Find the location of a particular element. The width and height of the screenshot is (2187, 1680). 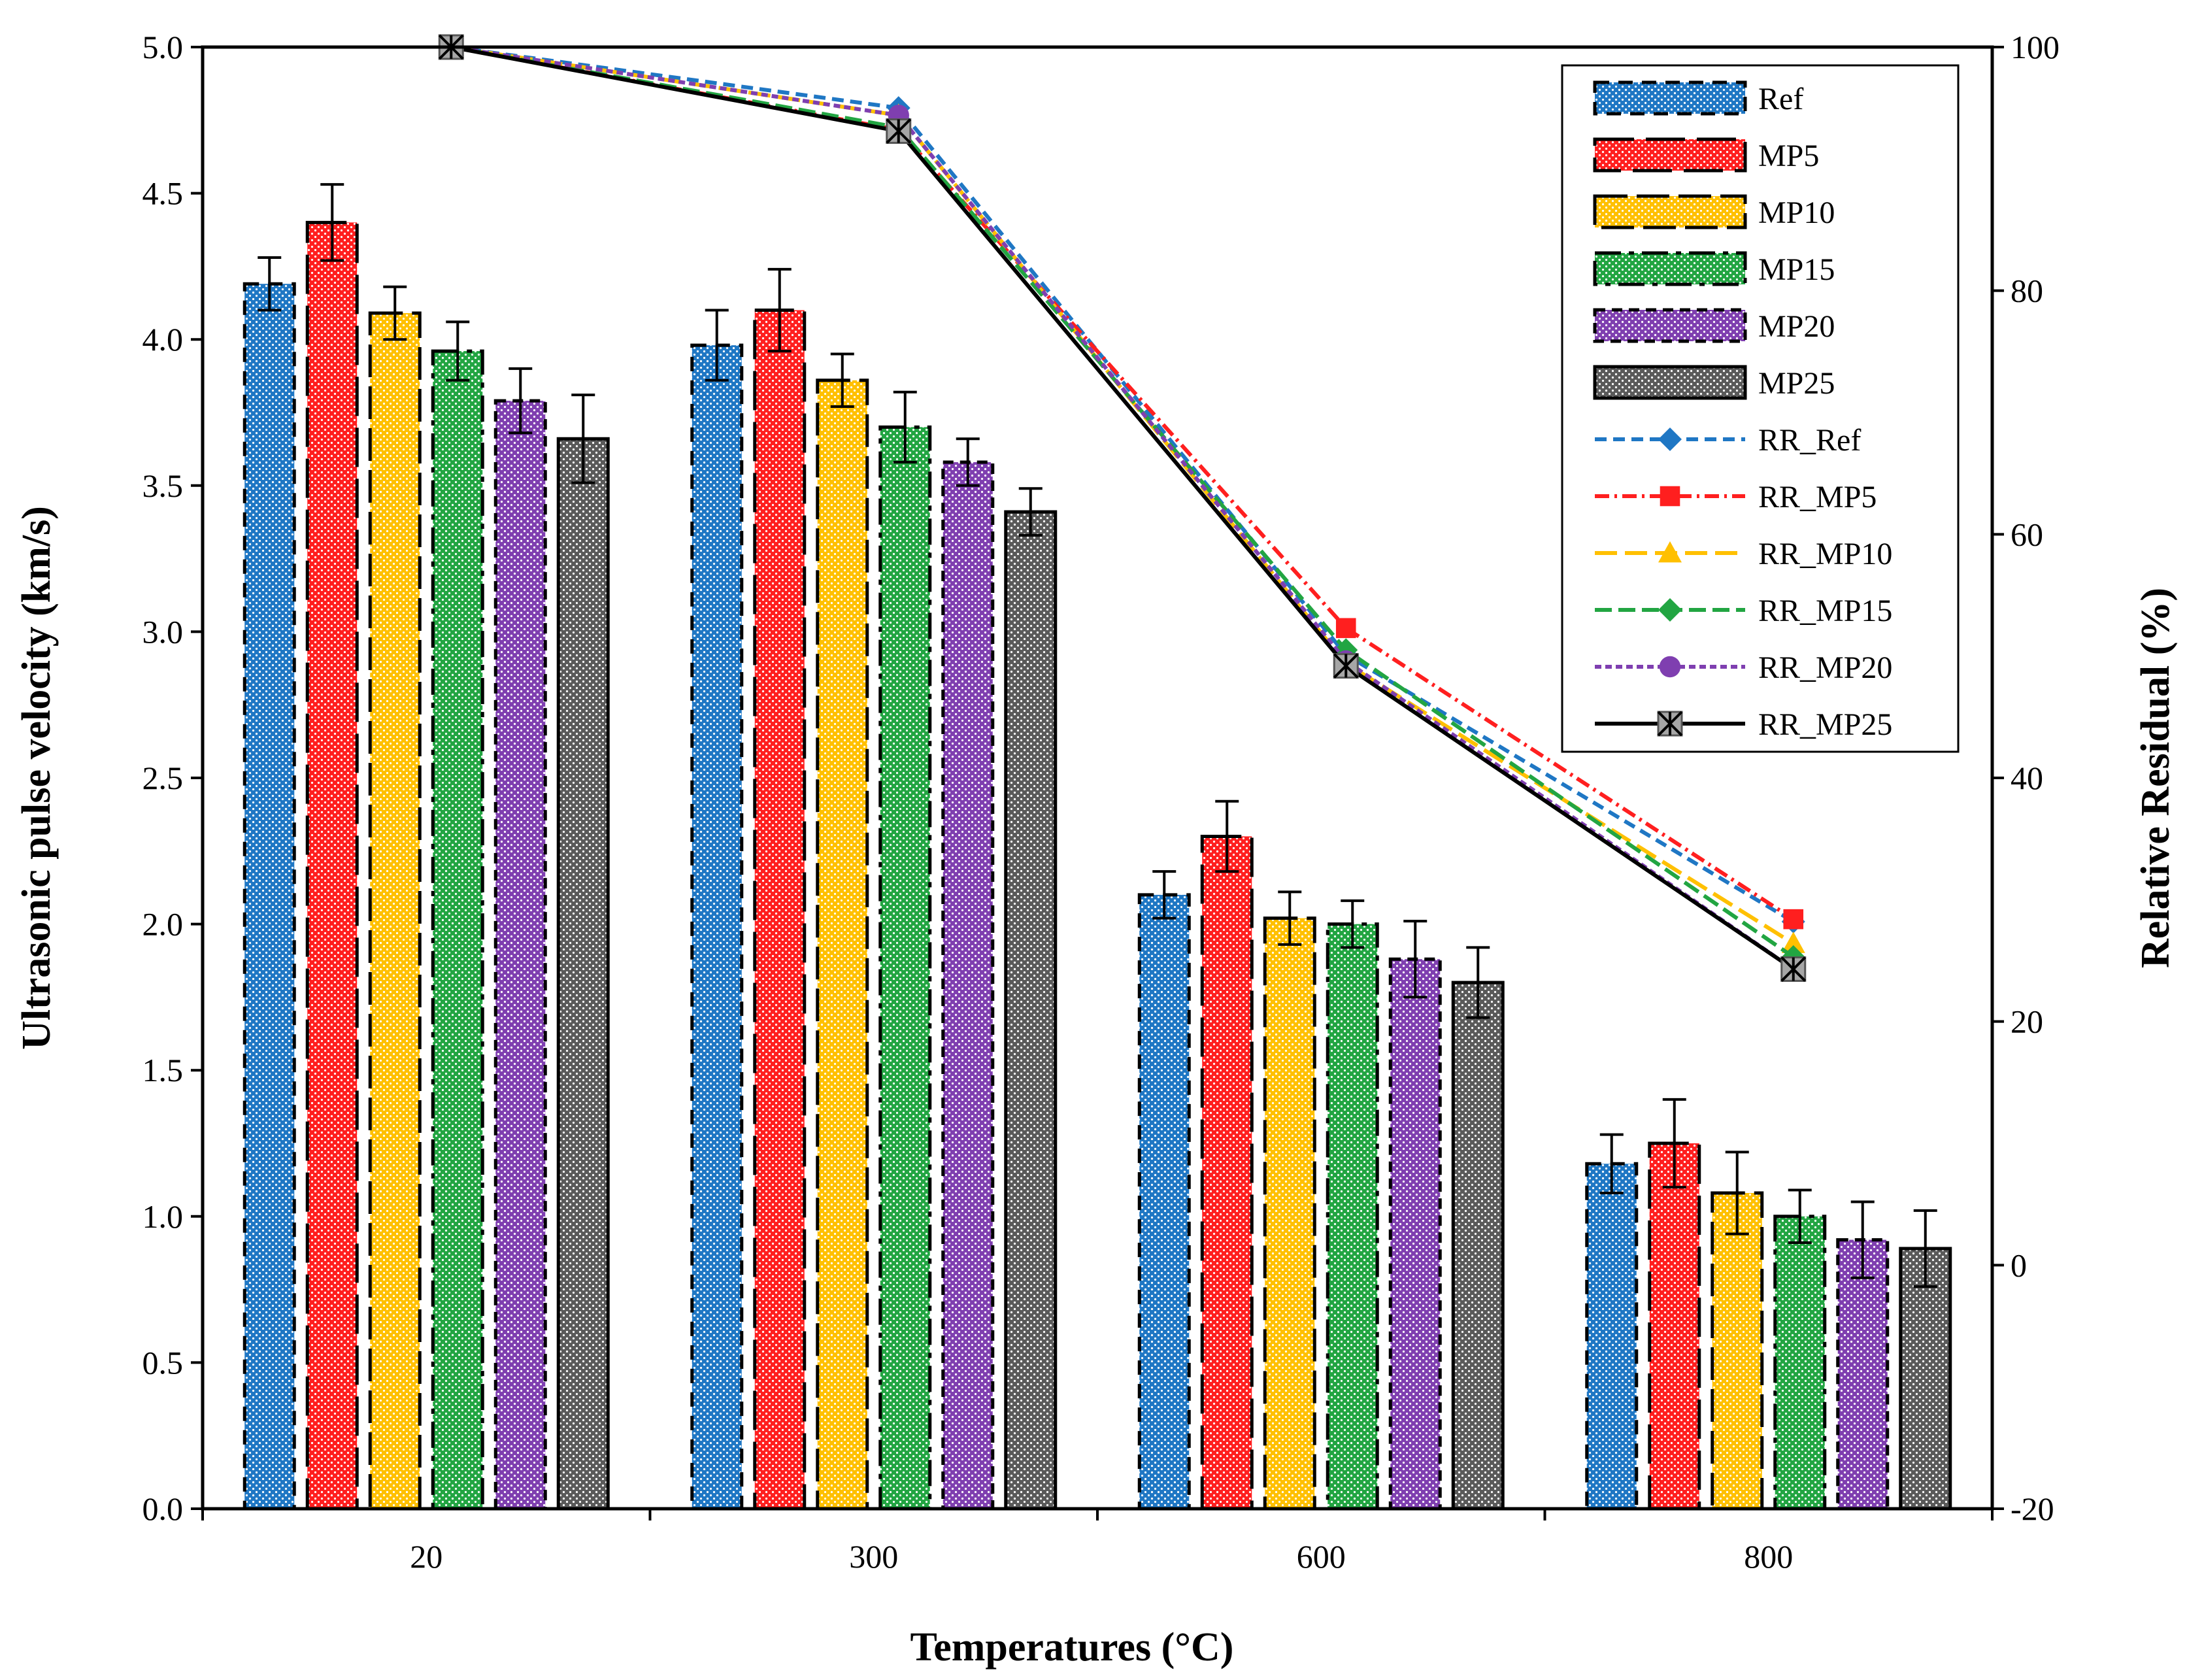

y-tick-label: 0.5 is located at coordinates (163, 1362).